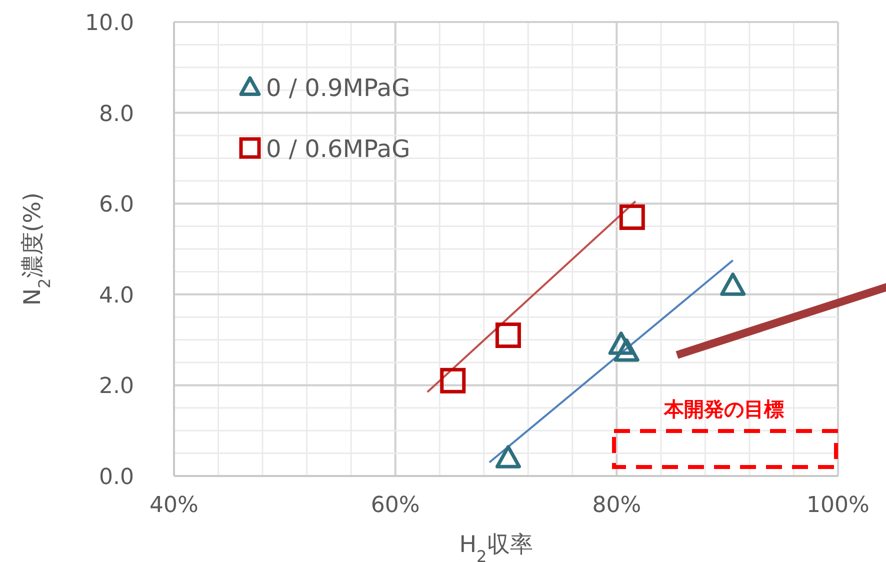 This screenshot has height=562, width=886. I want to click on y-tick-label: 2.0, so click(116, 387).